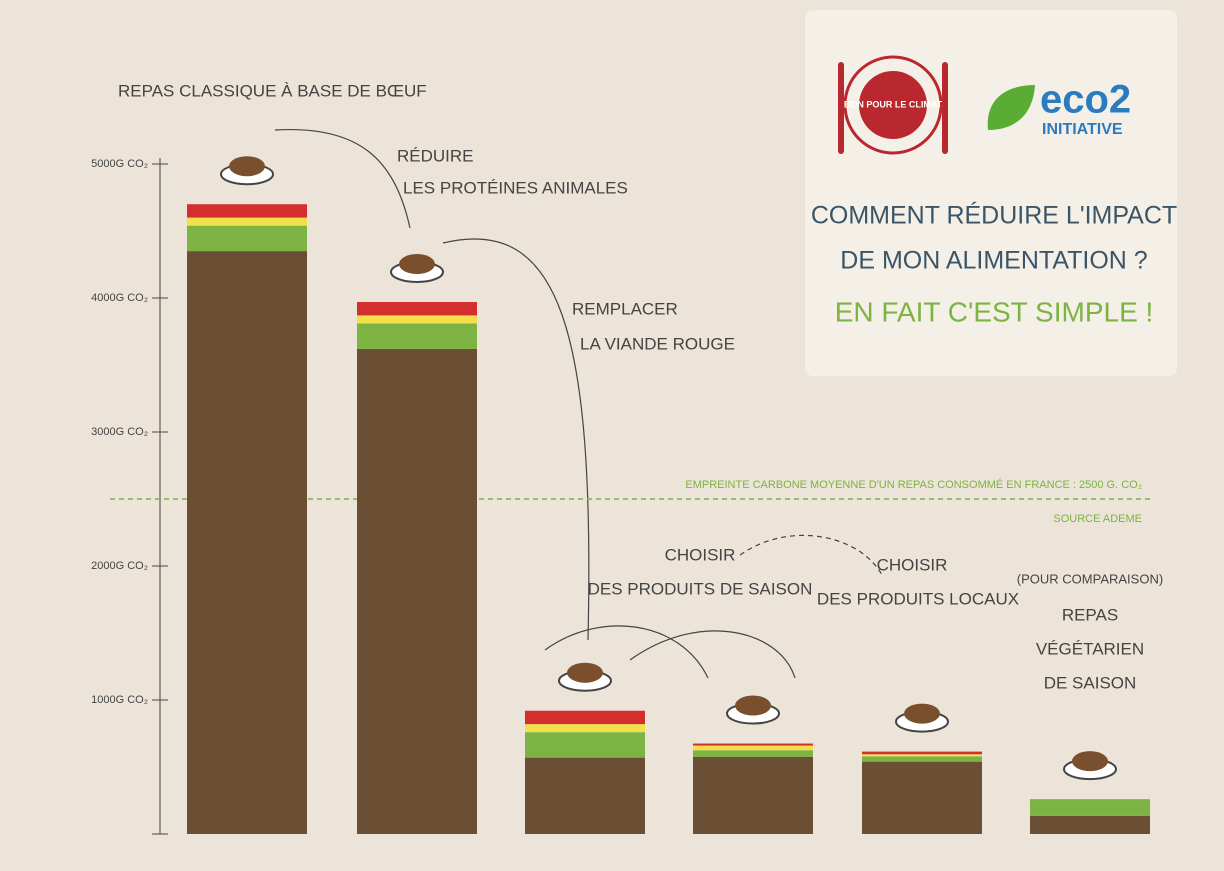 This screenshot has width=1224, height=871. I want to click on y-tick-label: 3000G CO₂, so click(119, 432).